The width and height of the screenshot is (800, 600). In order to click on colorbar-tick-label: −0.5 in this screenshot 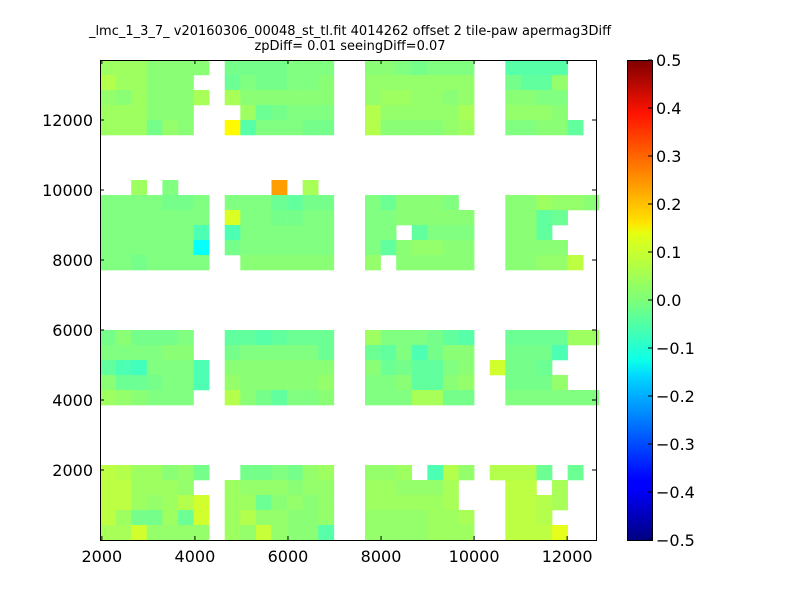, I will do `click(675, 540)`.